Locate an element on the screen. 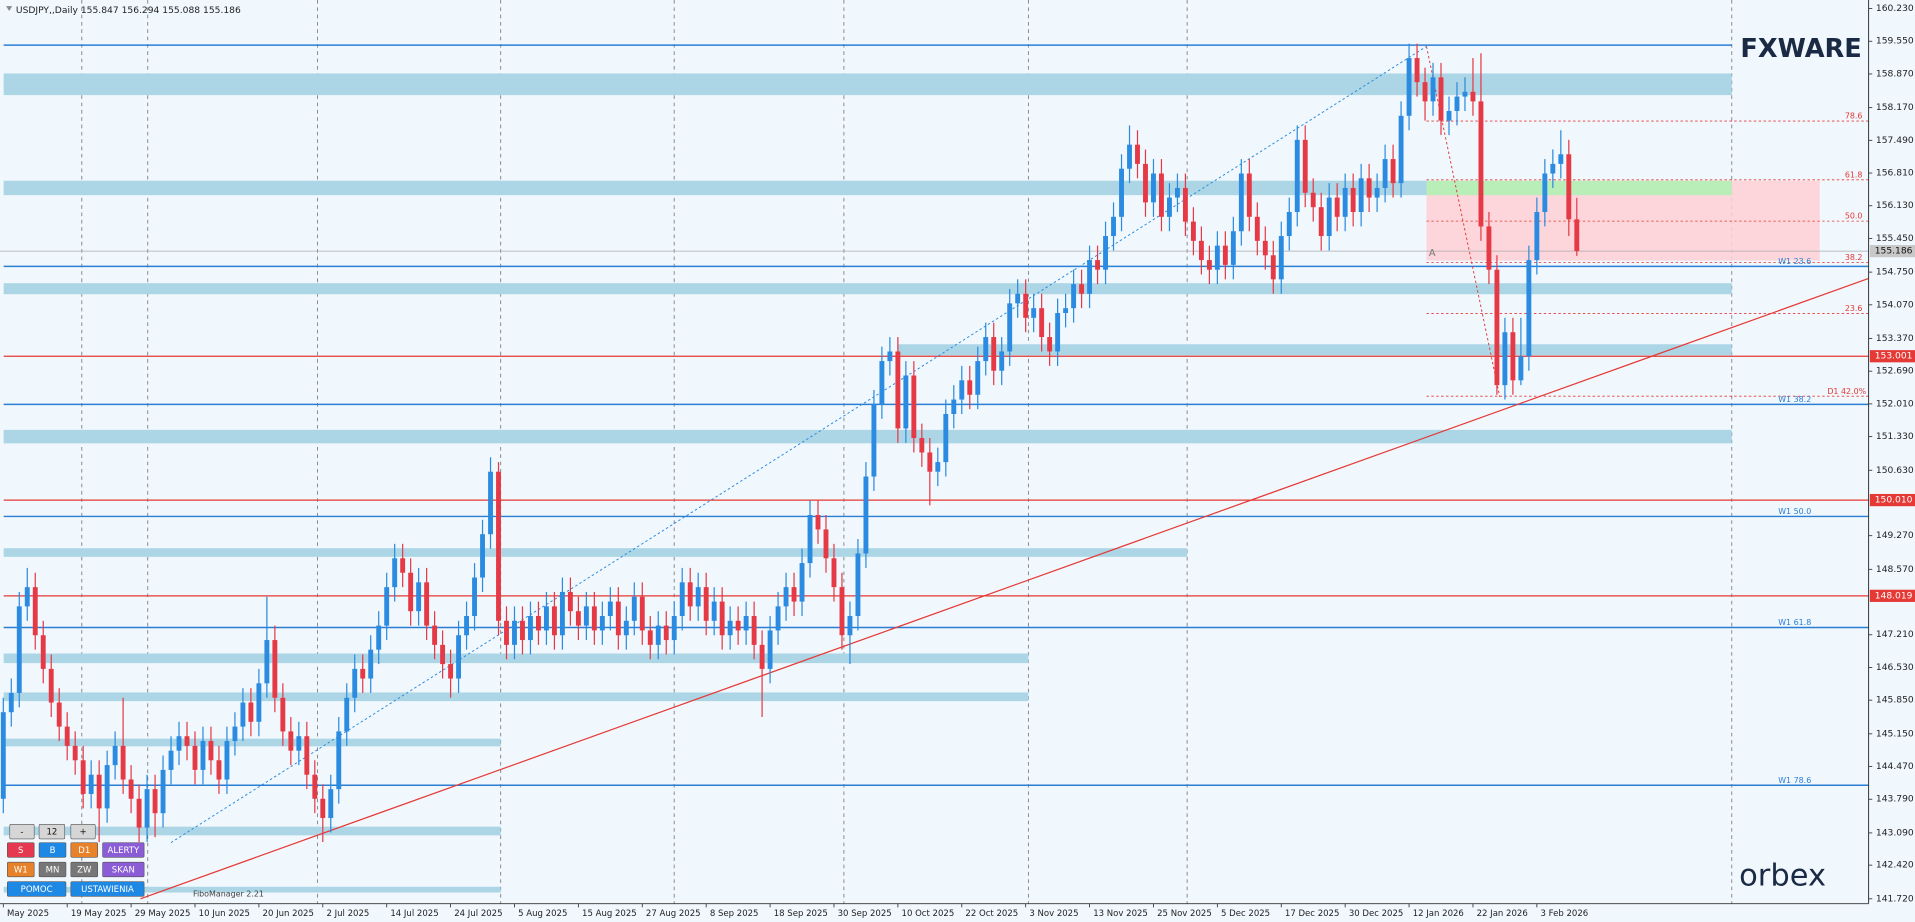 This screenshot has height=922, width=1915. x-tick-label: 29 May 2025 is located at coordinates (163, 914).